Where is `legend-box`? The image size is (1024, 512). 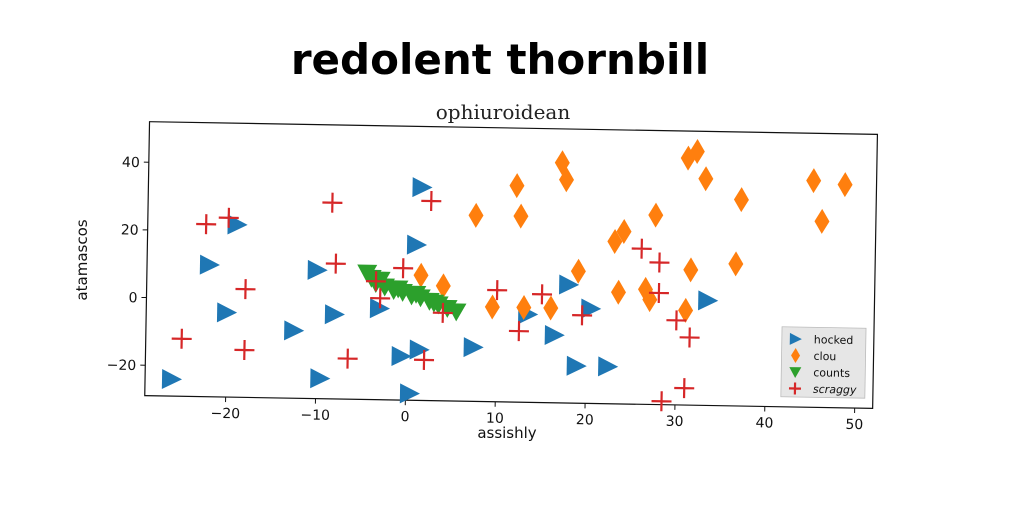
legend-box is located at coordinates (823, 362).